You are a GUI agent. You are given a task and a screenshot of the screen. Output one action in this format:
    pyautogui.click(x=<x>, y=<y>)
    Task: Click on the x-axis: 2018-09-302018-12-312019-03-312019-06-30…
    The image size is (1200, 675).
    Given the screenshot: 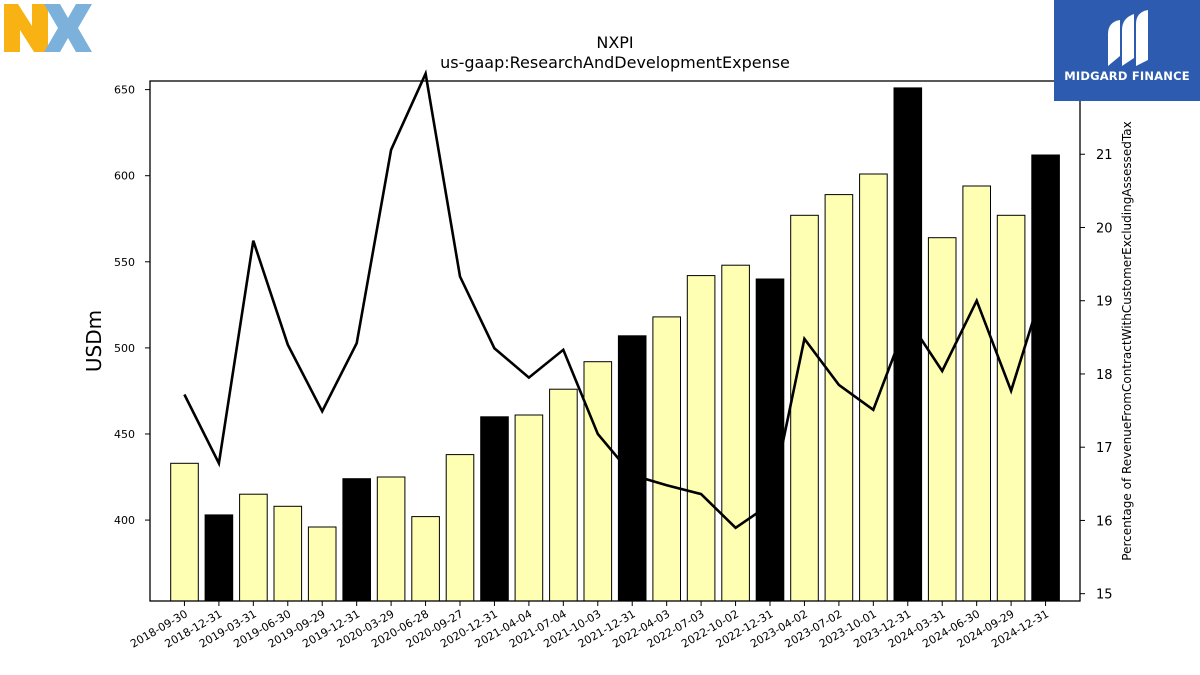 What is the action you would take?
    pyautogui.click(x=589, y=626)
    